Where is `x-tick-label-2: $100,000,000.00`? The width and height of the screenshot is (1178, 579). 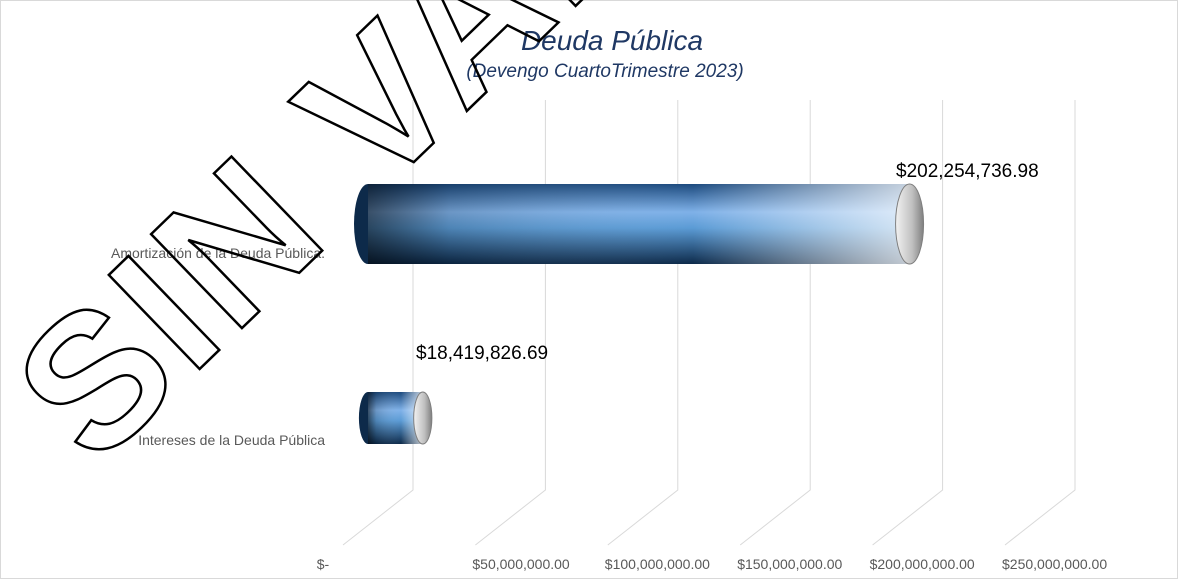
x-tick-label-2: $100,000,000.00 is located at coordinates (657, 564).